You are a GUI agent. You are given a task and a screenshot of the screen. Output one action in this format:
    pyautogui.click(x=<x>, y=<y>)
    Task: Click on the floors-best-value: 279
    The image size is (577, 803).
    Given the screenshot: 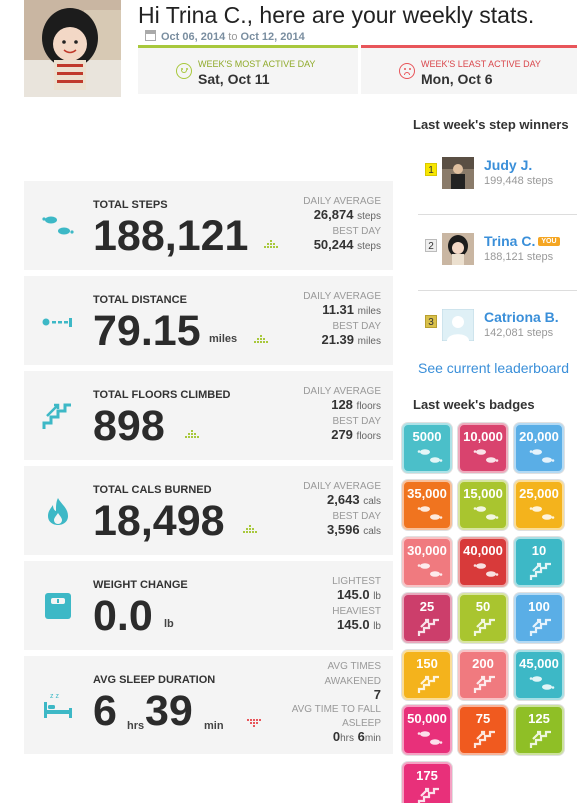 What is the action you would take?
    pyautogui.click(x=342, y=434)
    